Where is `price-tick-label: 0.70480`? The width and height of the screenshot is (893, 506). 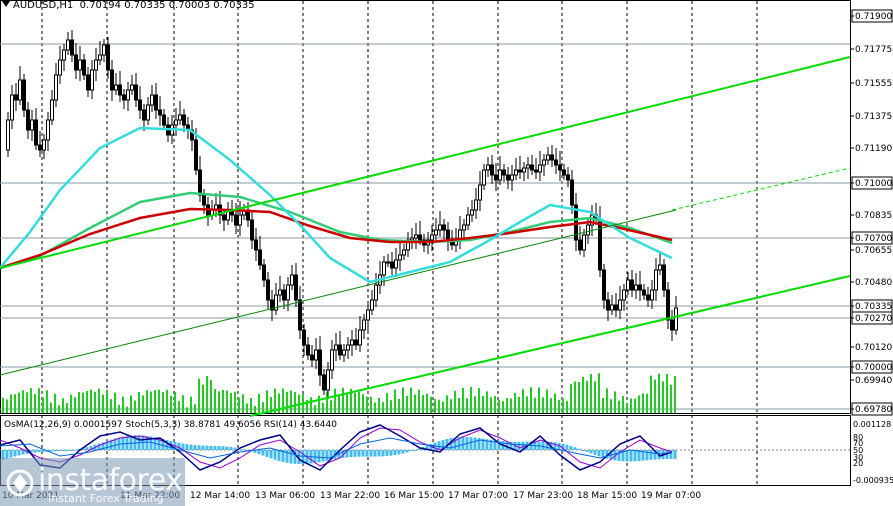 price-tick-label: 0.70480 is located at coordinates (873, 283).